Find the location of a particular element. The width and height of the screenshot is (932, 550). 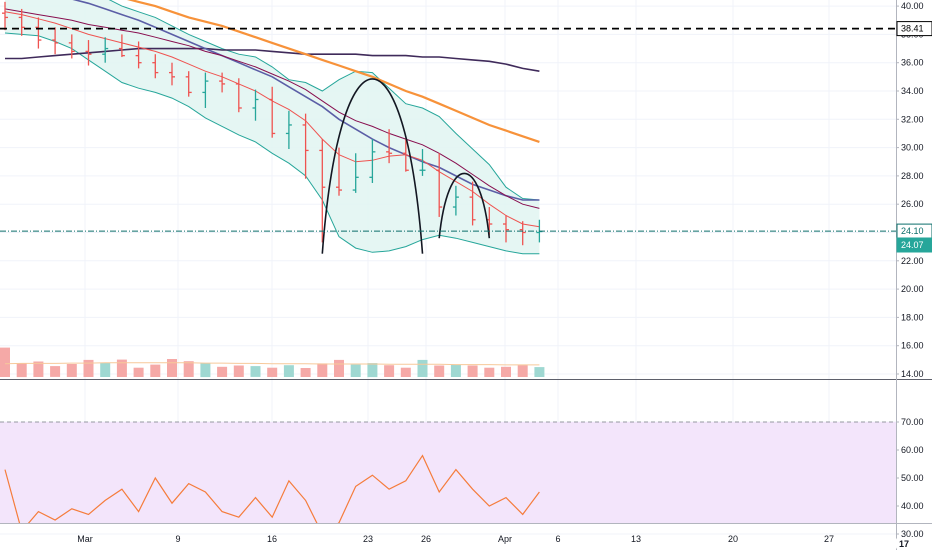

rsi-line is located at coordinates (272, 488).